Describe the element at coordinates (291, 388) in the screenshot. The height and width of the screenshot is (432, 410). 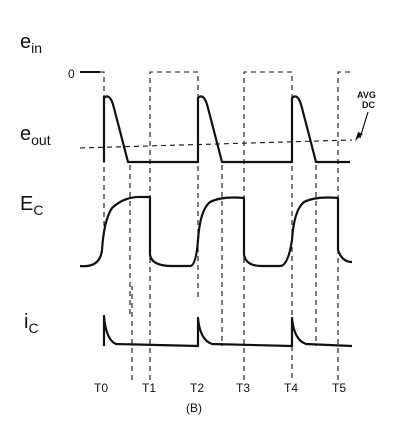
I see `time-marker-t4: T4` at that location.